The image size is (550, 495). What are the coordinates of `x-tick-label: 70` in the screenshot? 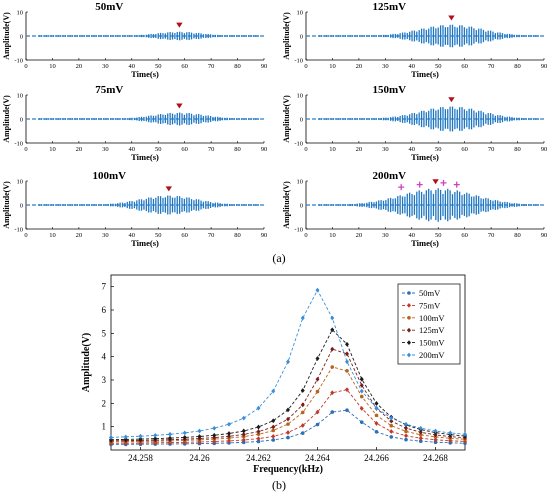 It's located at (491, 149).